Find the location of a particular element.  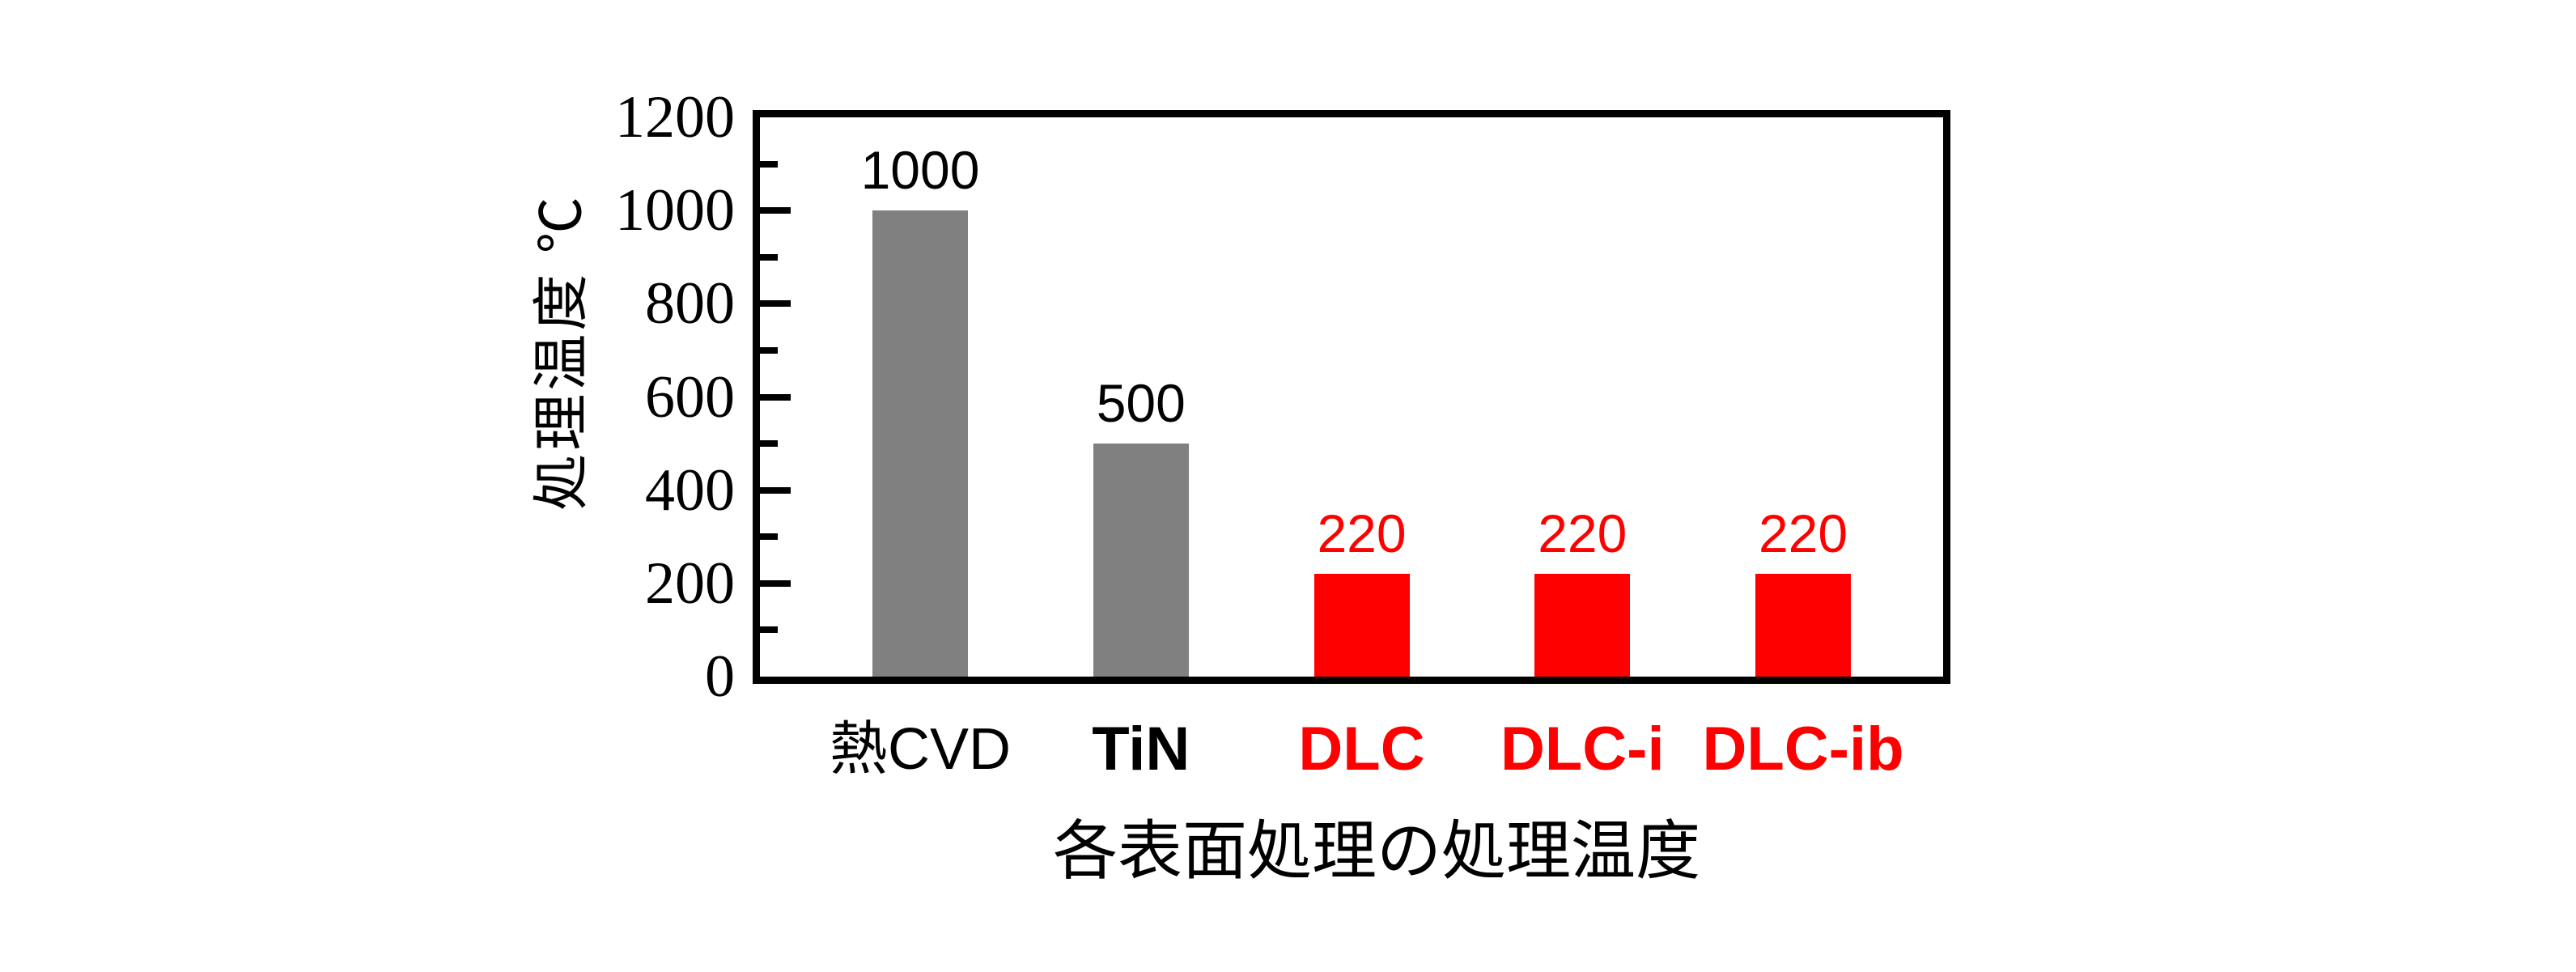

category-label: DLC-ib is located at coordinates (1803, 749).